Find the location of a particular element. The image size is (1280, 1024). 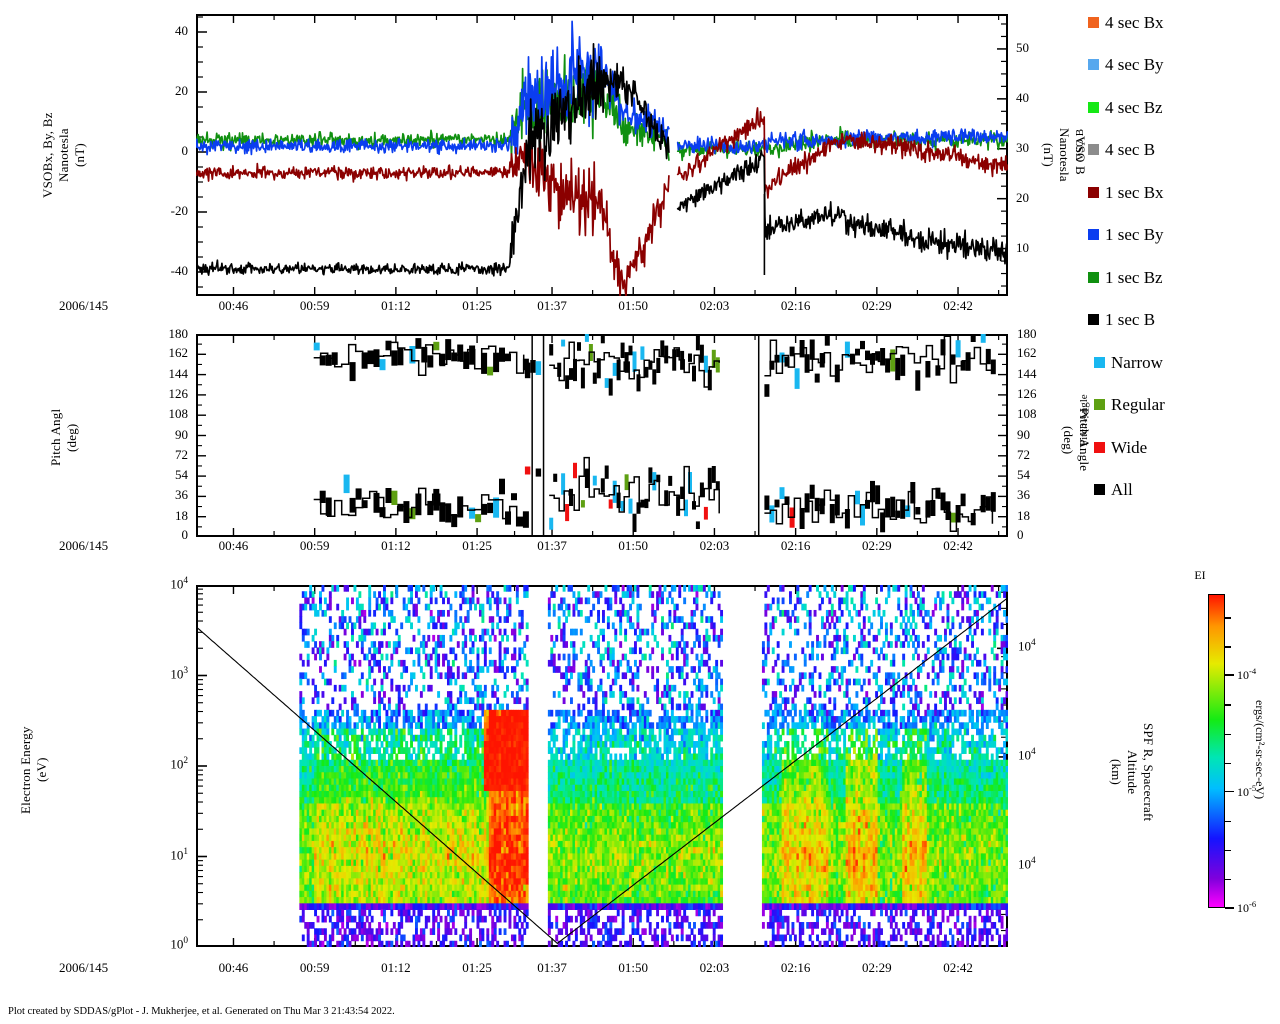

legend-item-1-sec-b: 1 sec B is located at coordinates (1121, 319).